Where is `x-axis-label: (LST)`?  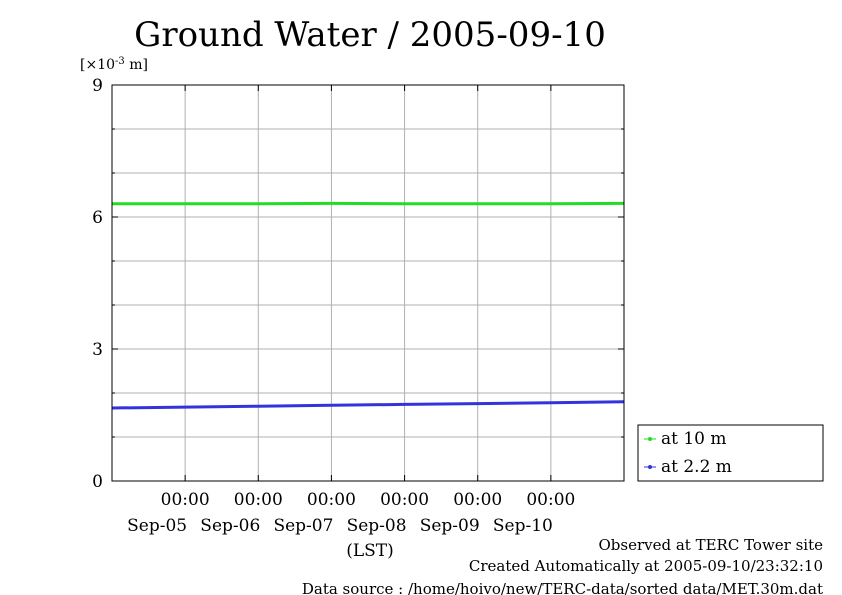 x-axis-label: (LST) is located at coordinates (370, 551).